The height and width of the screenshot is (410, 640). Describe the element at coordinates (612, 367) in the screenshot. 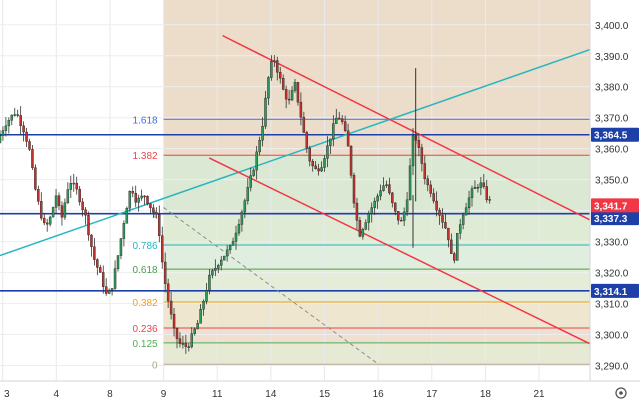

I see `price-tick-label: 3,290.0` at that location.